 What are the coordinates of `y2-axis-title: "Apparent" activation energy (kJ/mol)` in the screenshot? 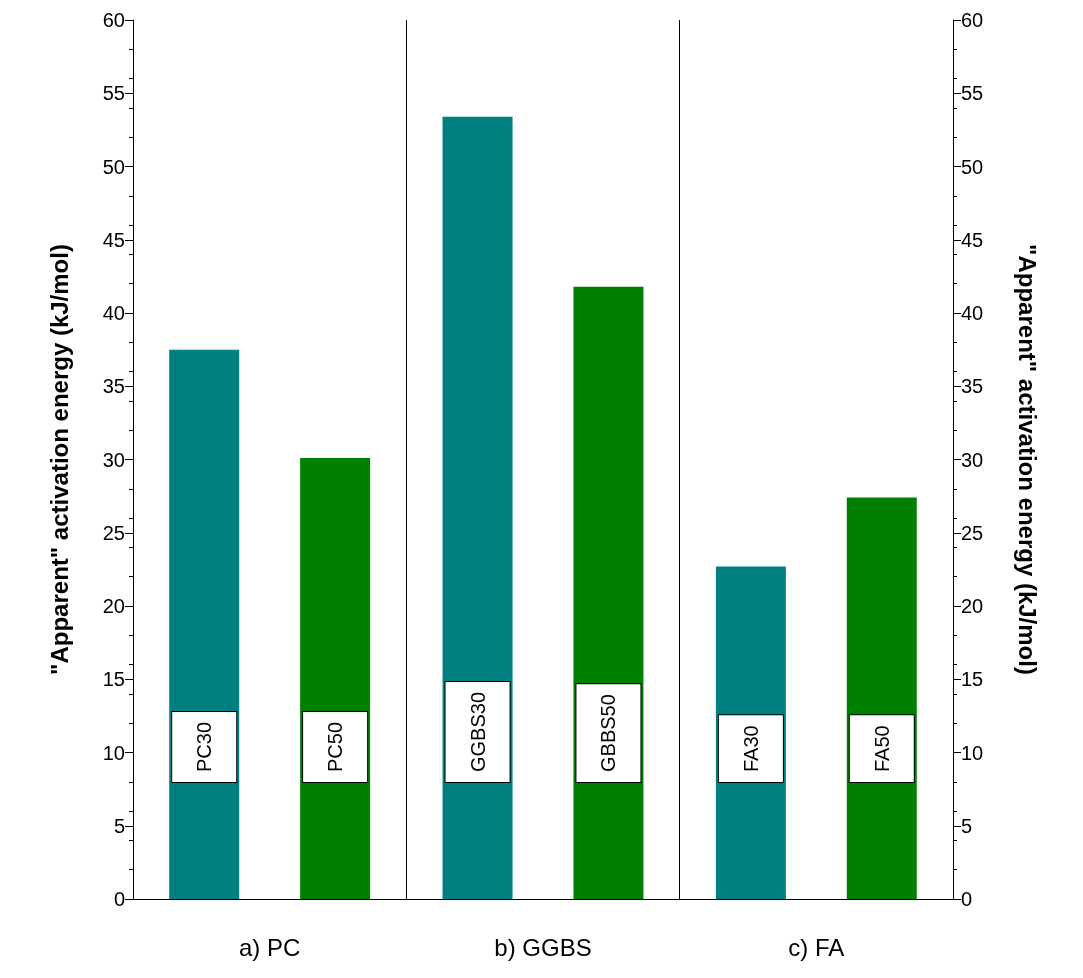 It's located at (1027, 459).